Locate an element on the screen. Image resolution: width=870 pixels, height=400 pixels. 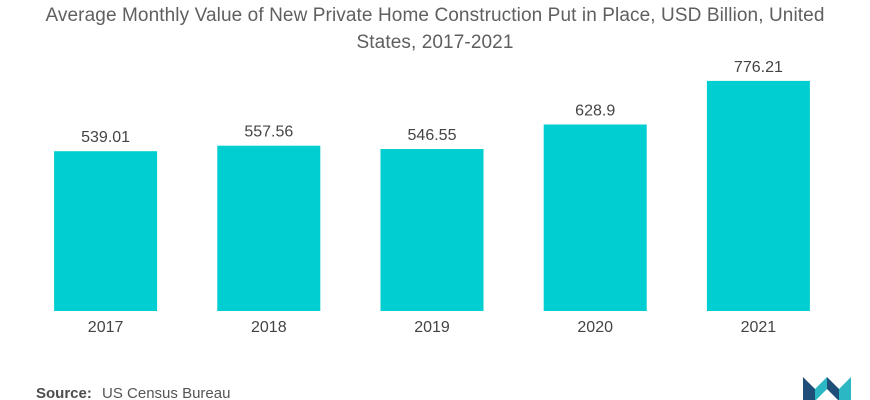
bar-2021 is located at coordinates (758, 196).